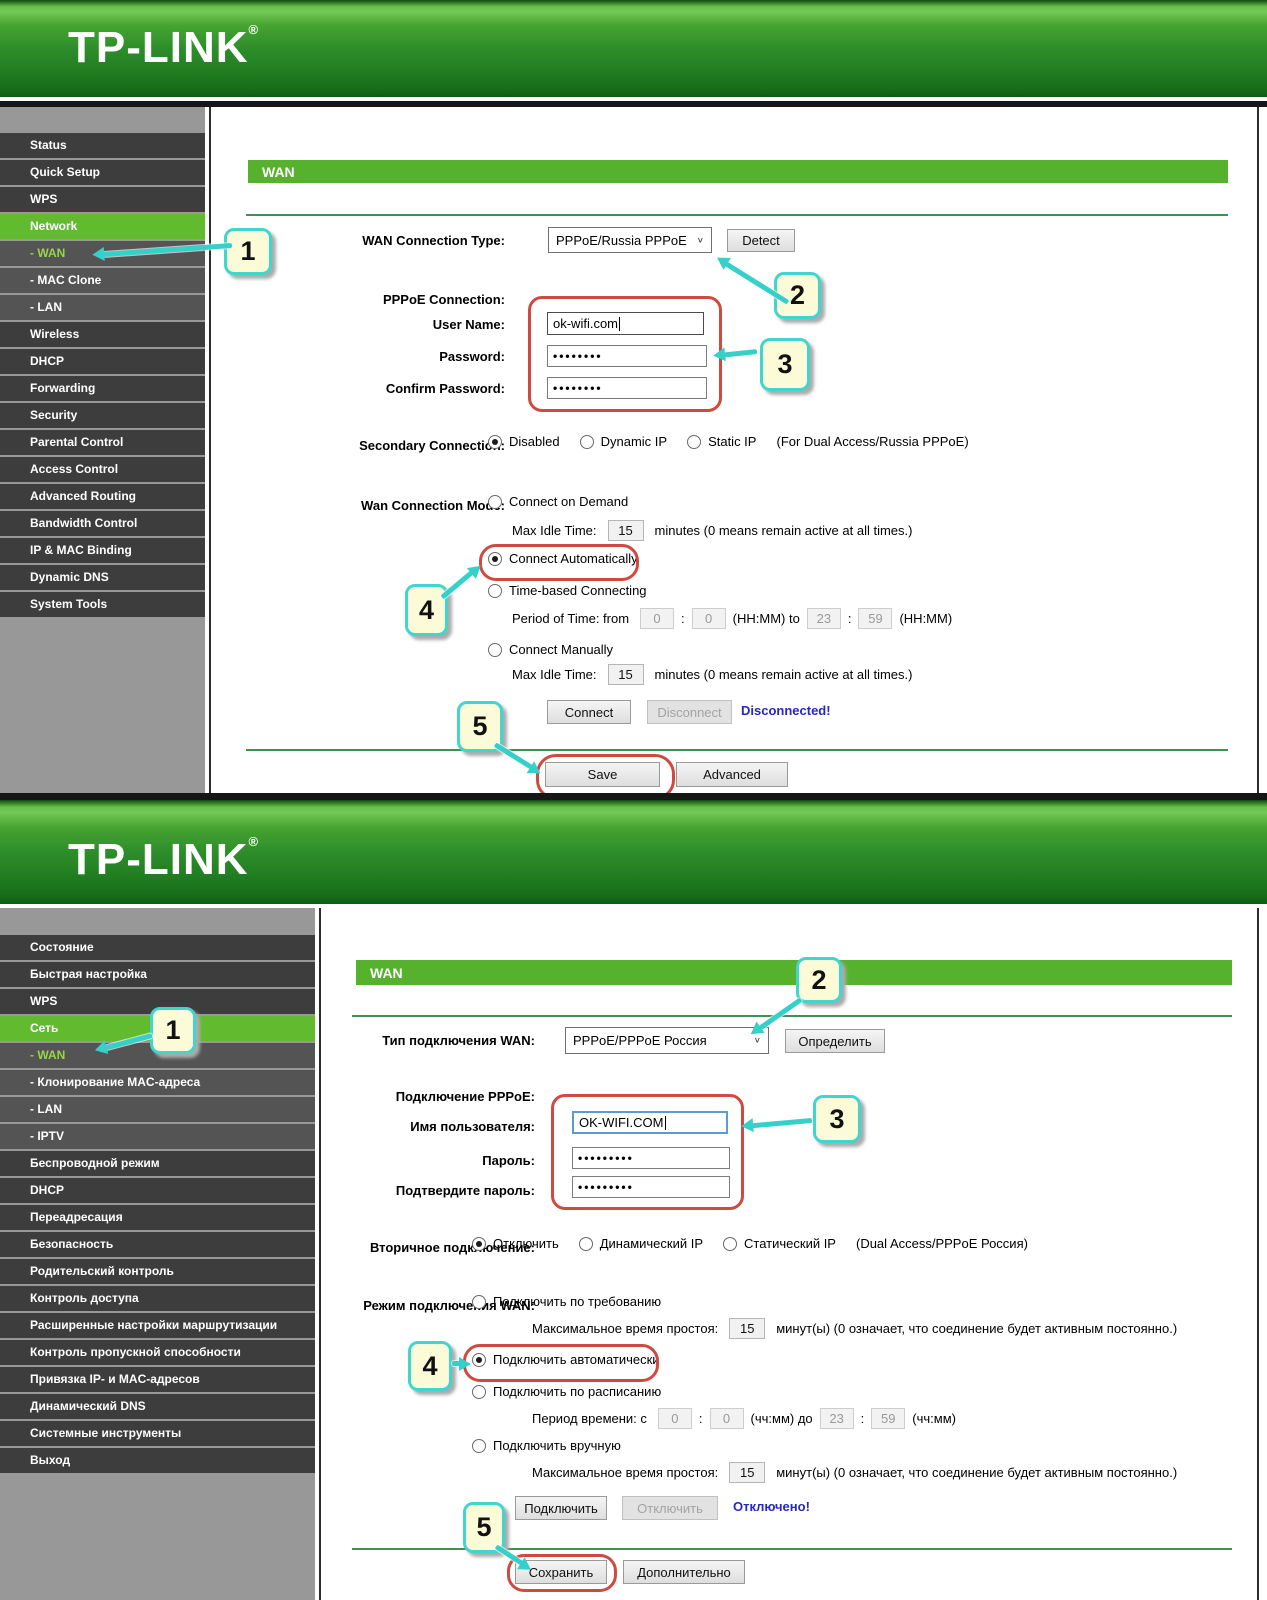  What do you see at coordinates (157, 1433) in the screenshot?
I see `sidebar-item: Системные инструменты` at bounding box center [157, 1433].